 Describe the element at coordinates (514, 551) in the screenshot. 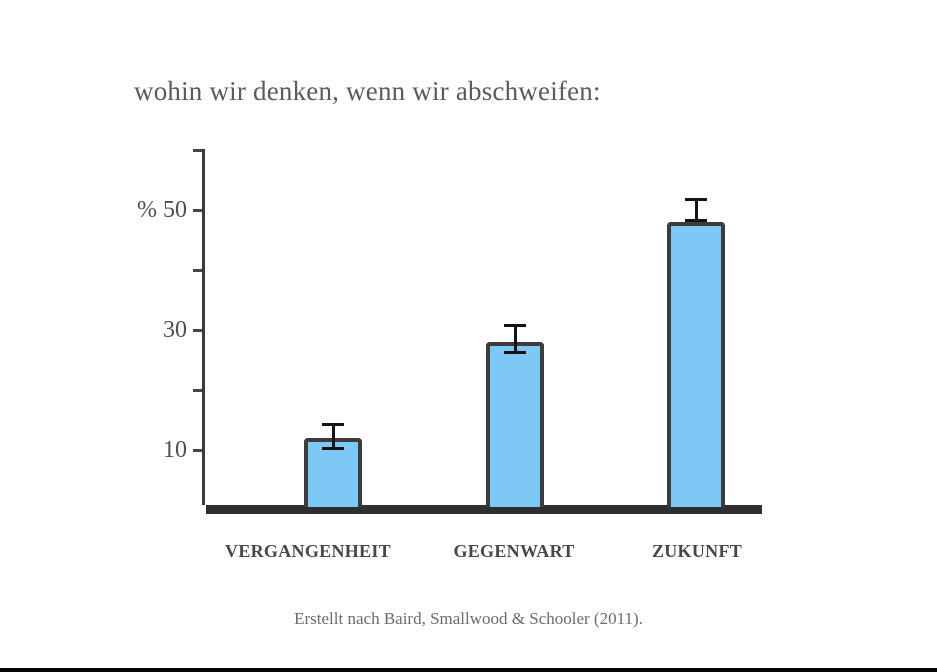

I see `x-axis-label-gegenwart: GEGENWART` at that location.